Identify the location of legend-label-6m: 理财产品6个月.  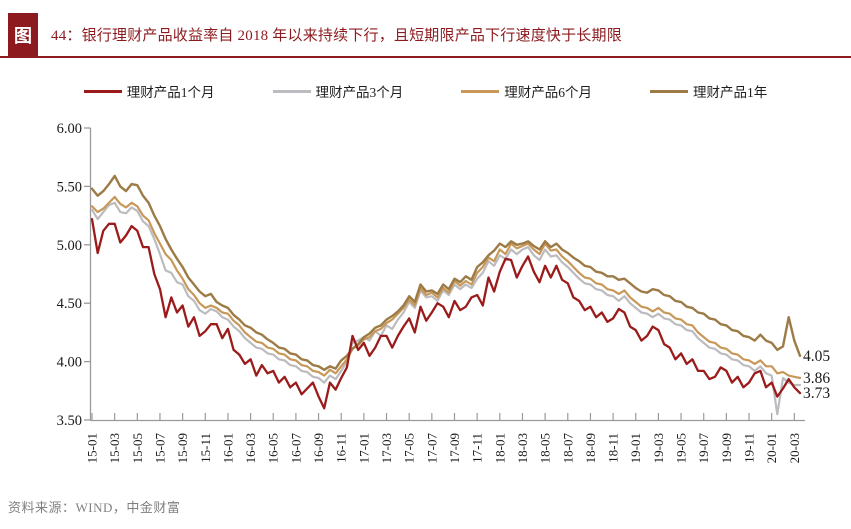
(548, 92).